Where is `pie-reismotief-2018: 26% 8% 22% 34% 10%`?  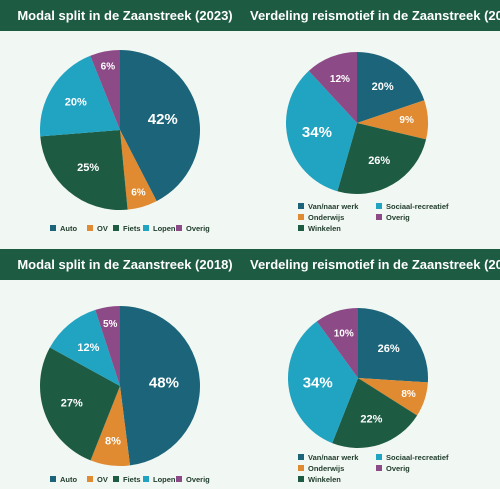 pie-reismotief-2018: 26% 8% 22% 34% 10% is located at coordinates (358, 378).